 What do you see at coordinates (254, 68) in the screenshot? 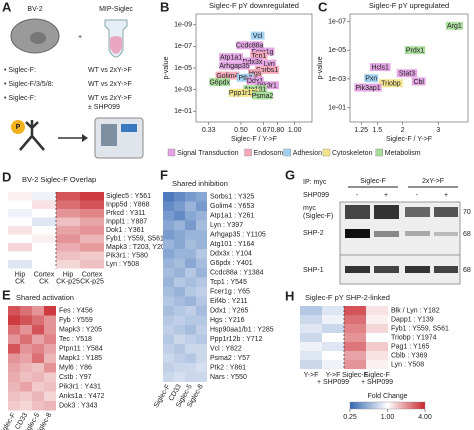
I see `plot-frame` at bounding box center [254, 68].